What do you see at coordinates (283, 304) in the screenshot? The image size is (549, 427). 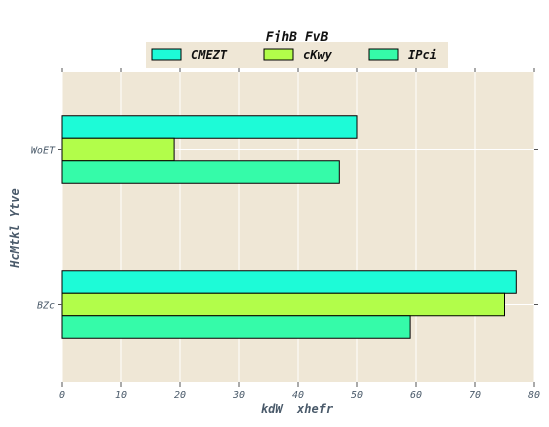 I see `bar-cKwy-BZc` at bounding box center [283, 304].